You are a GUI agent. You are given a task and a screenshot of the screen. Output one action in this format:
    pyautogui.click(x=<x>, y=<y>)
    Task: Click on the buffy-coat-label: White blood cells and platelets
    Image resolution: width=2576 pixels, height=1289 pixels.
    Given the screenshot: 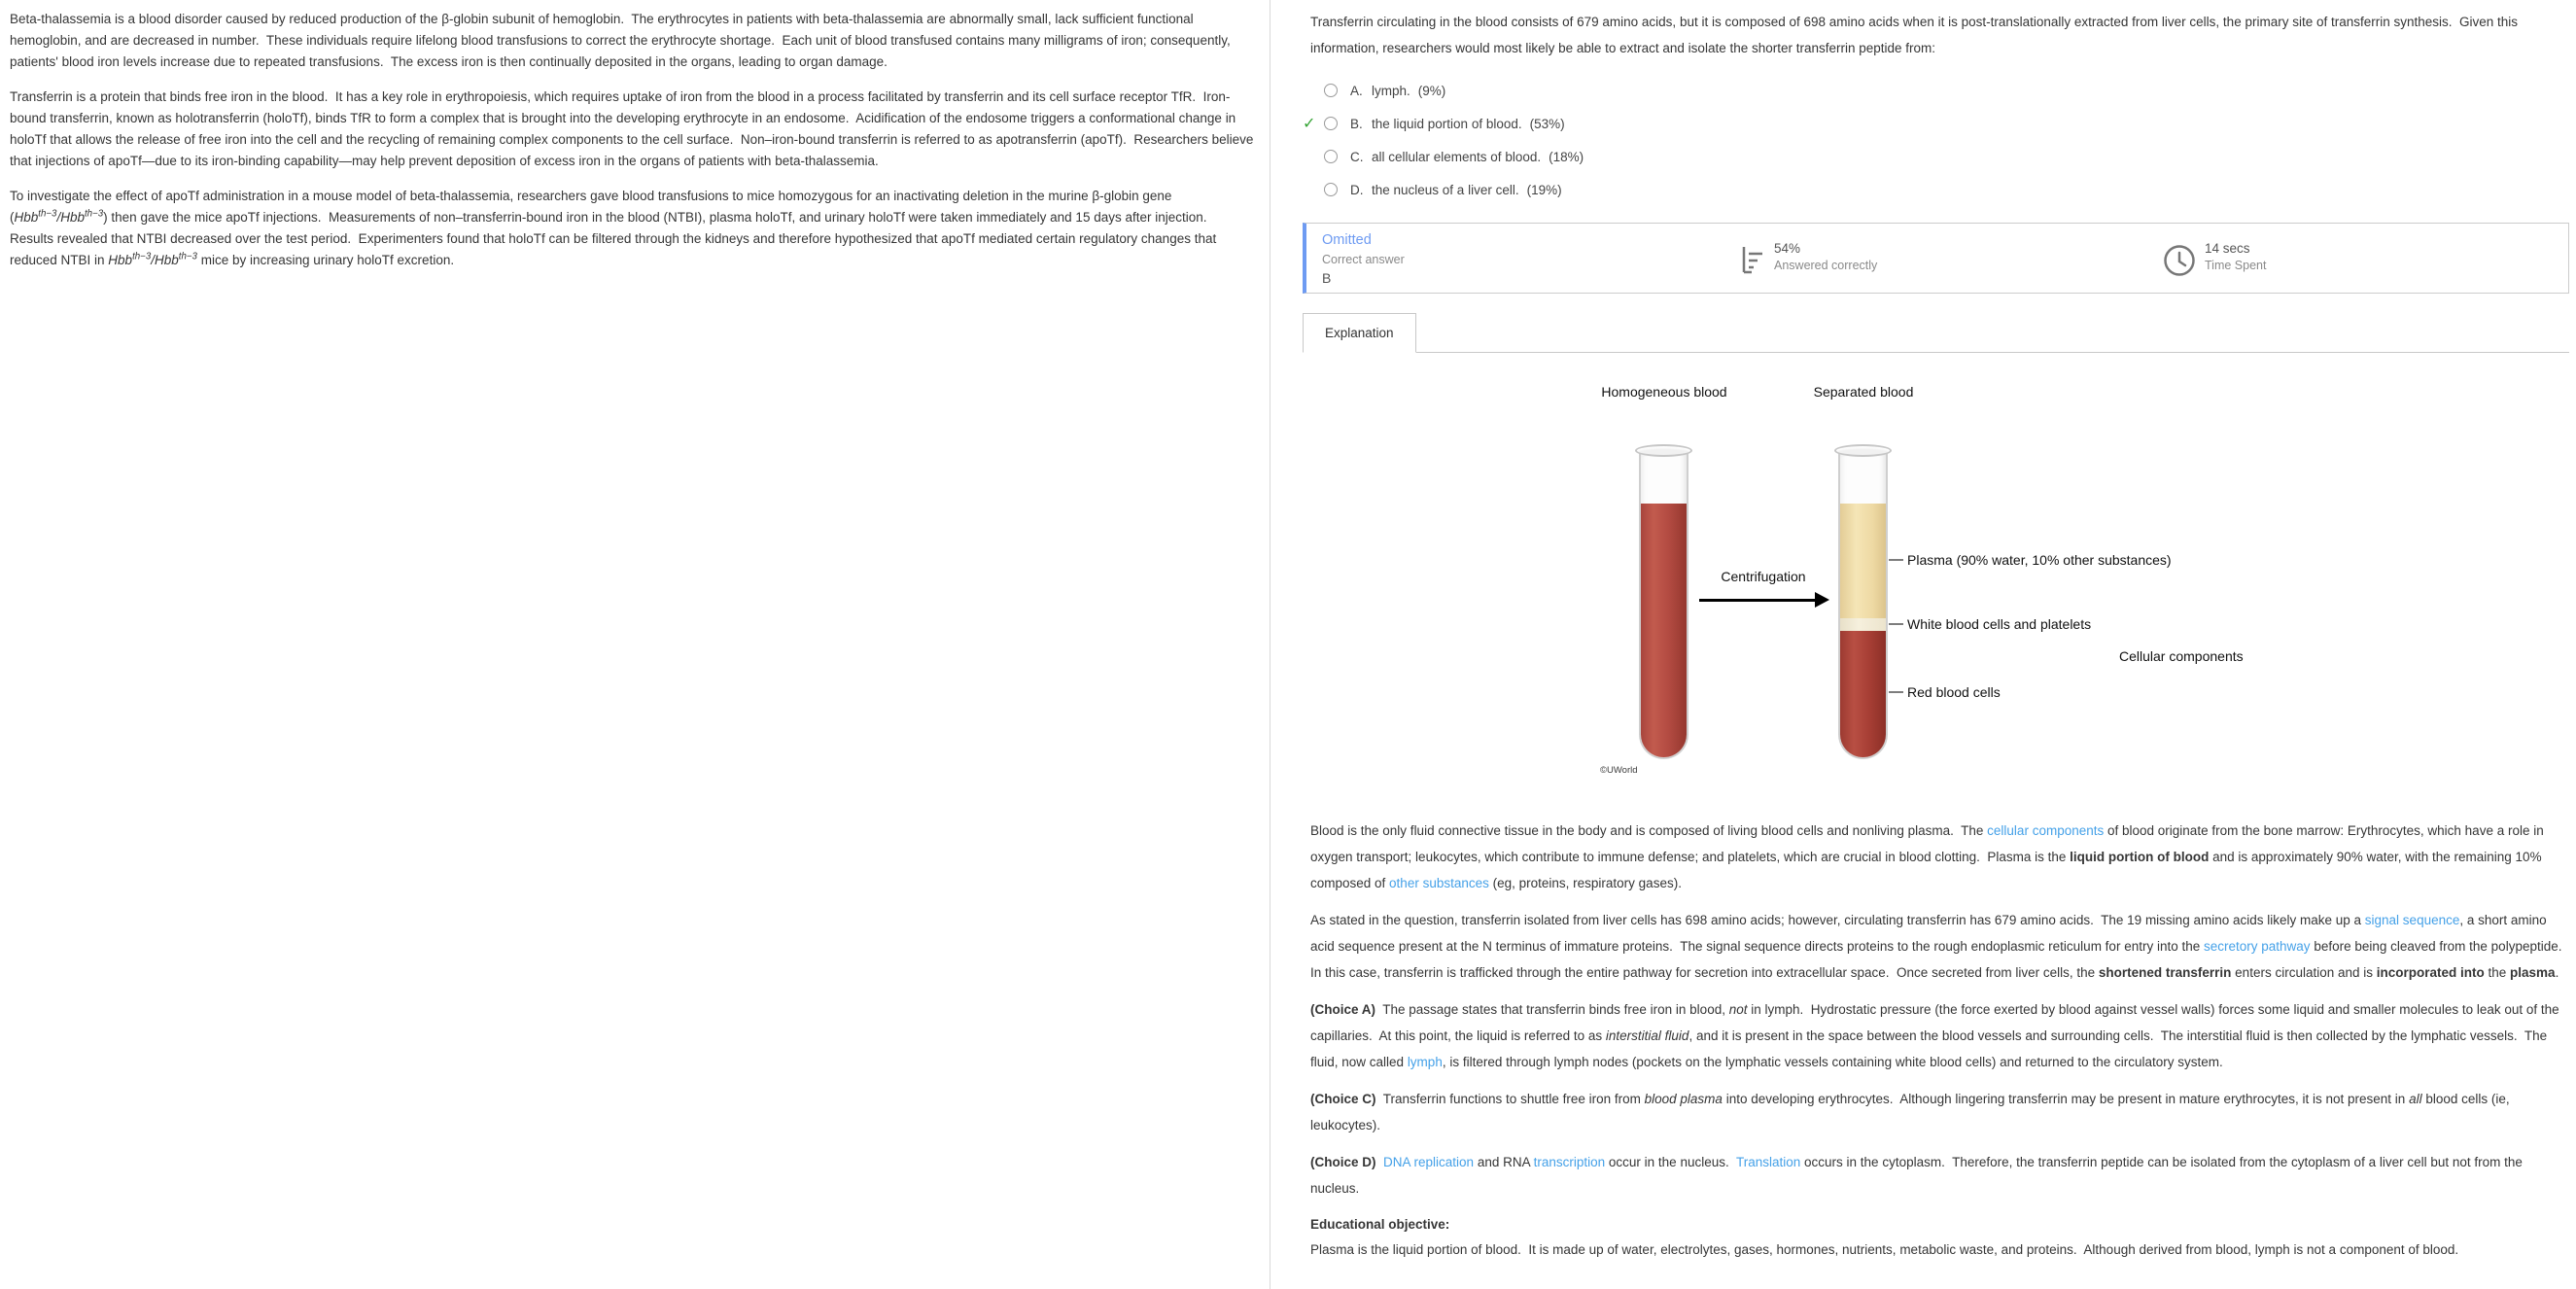 What is the action you would take?
    pyautogui.click(x=1999, y=624)
    